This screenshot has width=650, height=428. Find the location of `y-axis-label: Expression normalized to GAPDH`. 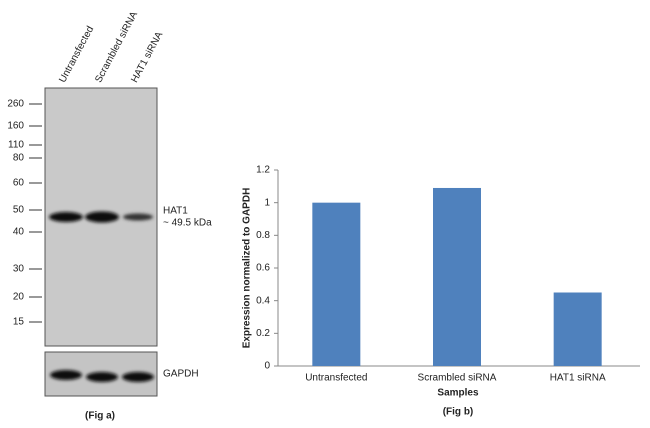

y-axis-label: Expression normalized to GAPDH is located at coordinates (247, 268).